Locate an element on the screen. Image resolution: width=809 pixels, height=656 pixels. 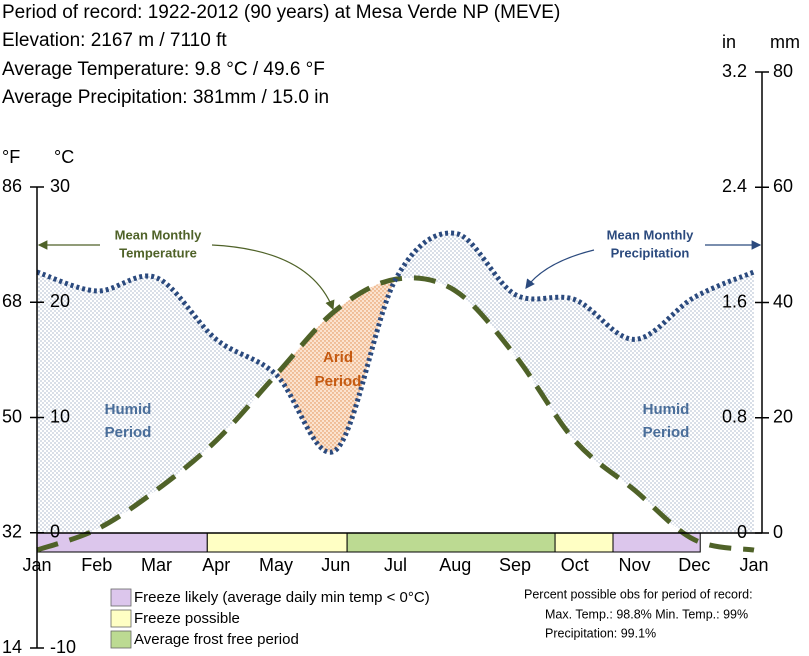
y-tick-label: 3.2 is located at coordinates (734, 71).